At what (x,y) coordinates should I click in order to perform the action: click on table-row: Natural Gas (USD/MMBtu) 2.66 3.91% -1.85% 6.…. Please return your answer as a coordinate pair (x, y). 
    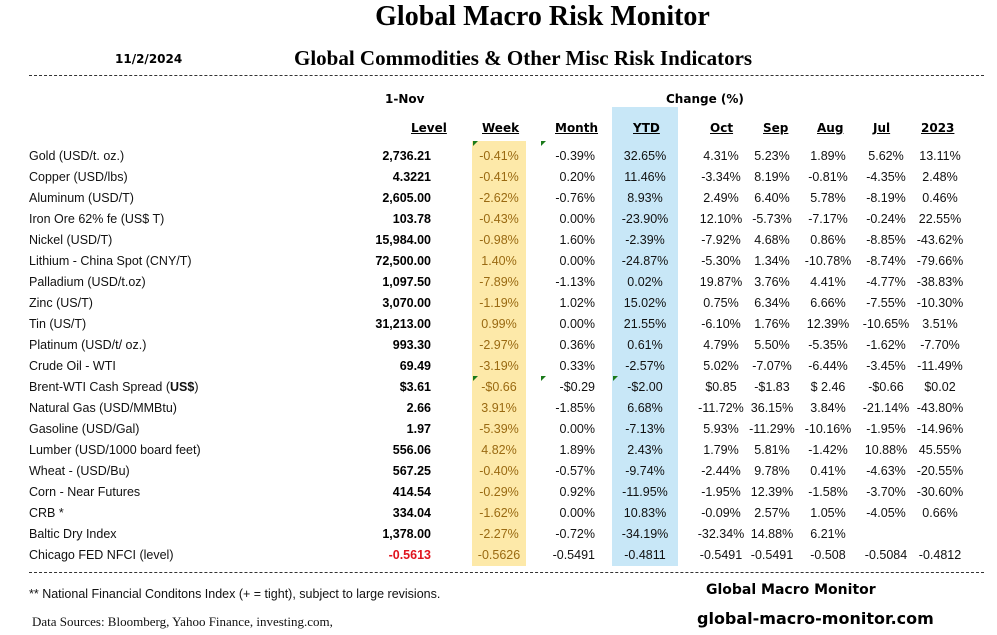
    Looking at the image, I should click on (498, 409).